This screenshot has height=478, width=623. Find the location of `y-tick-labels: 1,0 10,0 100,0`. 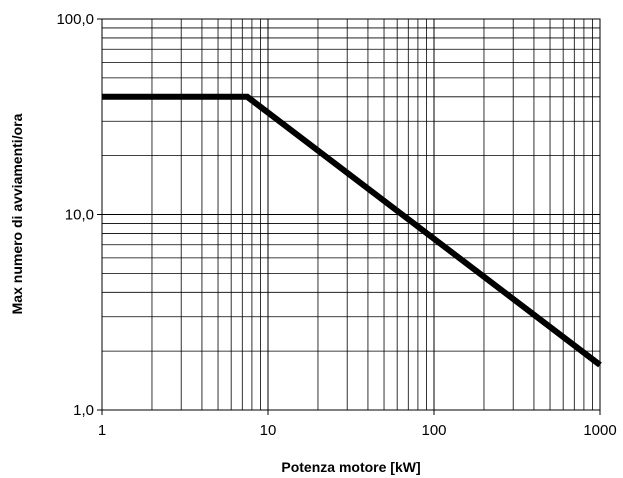

y-tick-labels: 1,0 10,0 100,0 is located at coordinates (79, 215).